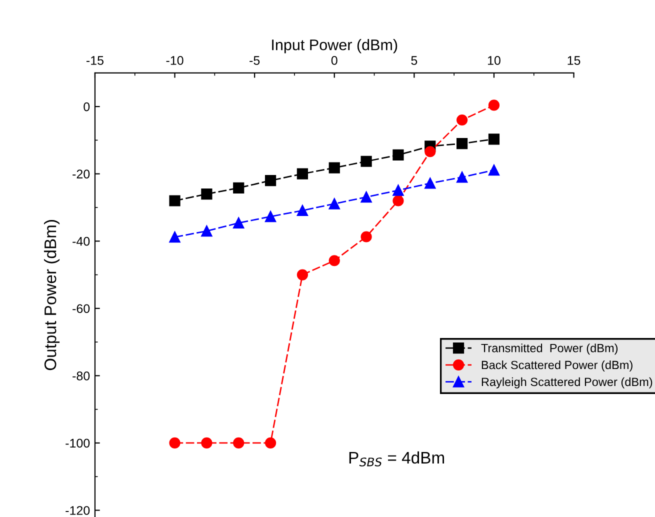 The height and width of the screenshot is (517, 655). Describe the element at coordinates (255, 60) in the screenshot. I see `x-tick-label: -5` at that location.